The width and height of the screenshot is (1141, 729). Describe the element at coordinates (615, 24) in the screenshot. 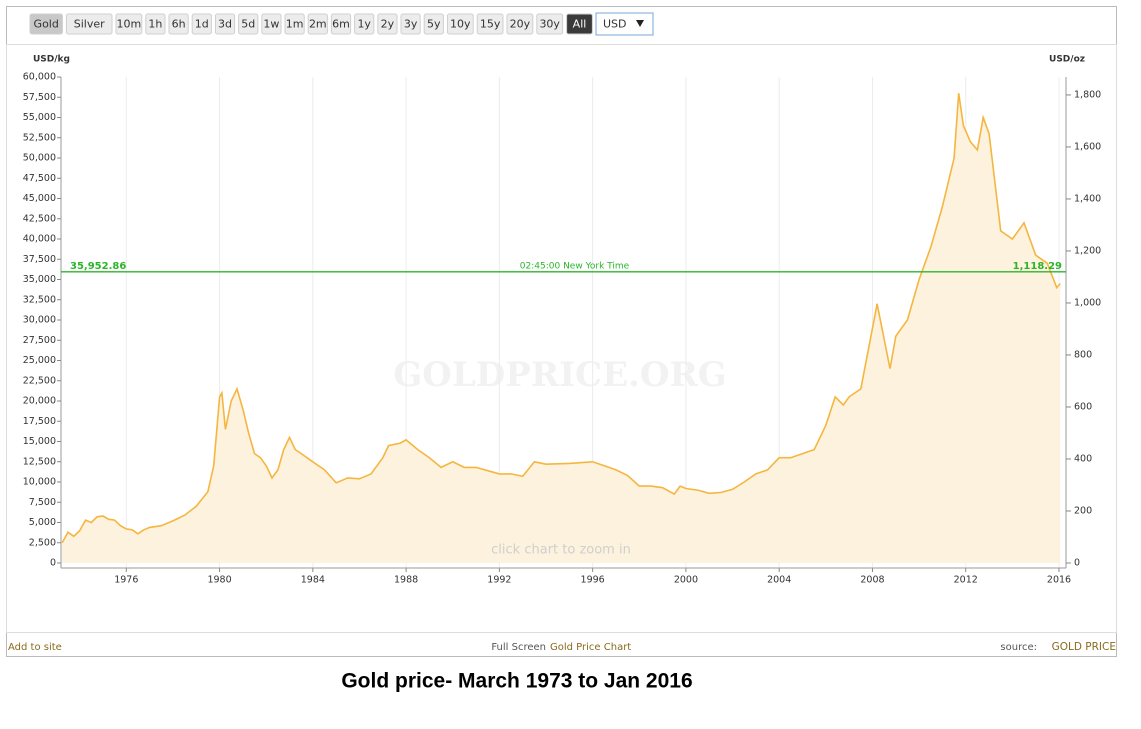

I see `currency-label: USD` at that location.